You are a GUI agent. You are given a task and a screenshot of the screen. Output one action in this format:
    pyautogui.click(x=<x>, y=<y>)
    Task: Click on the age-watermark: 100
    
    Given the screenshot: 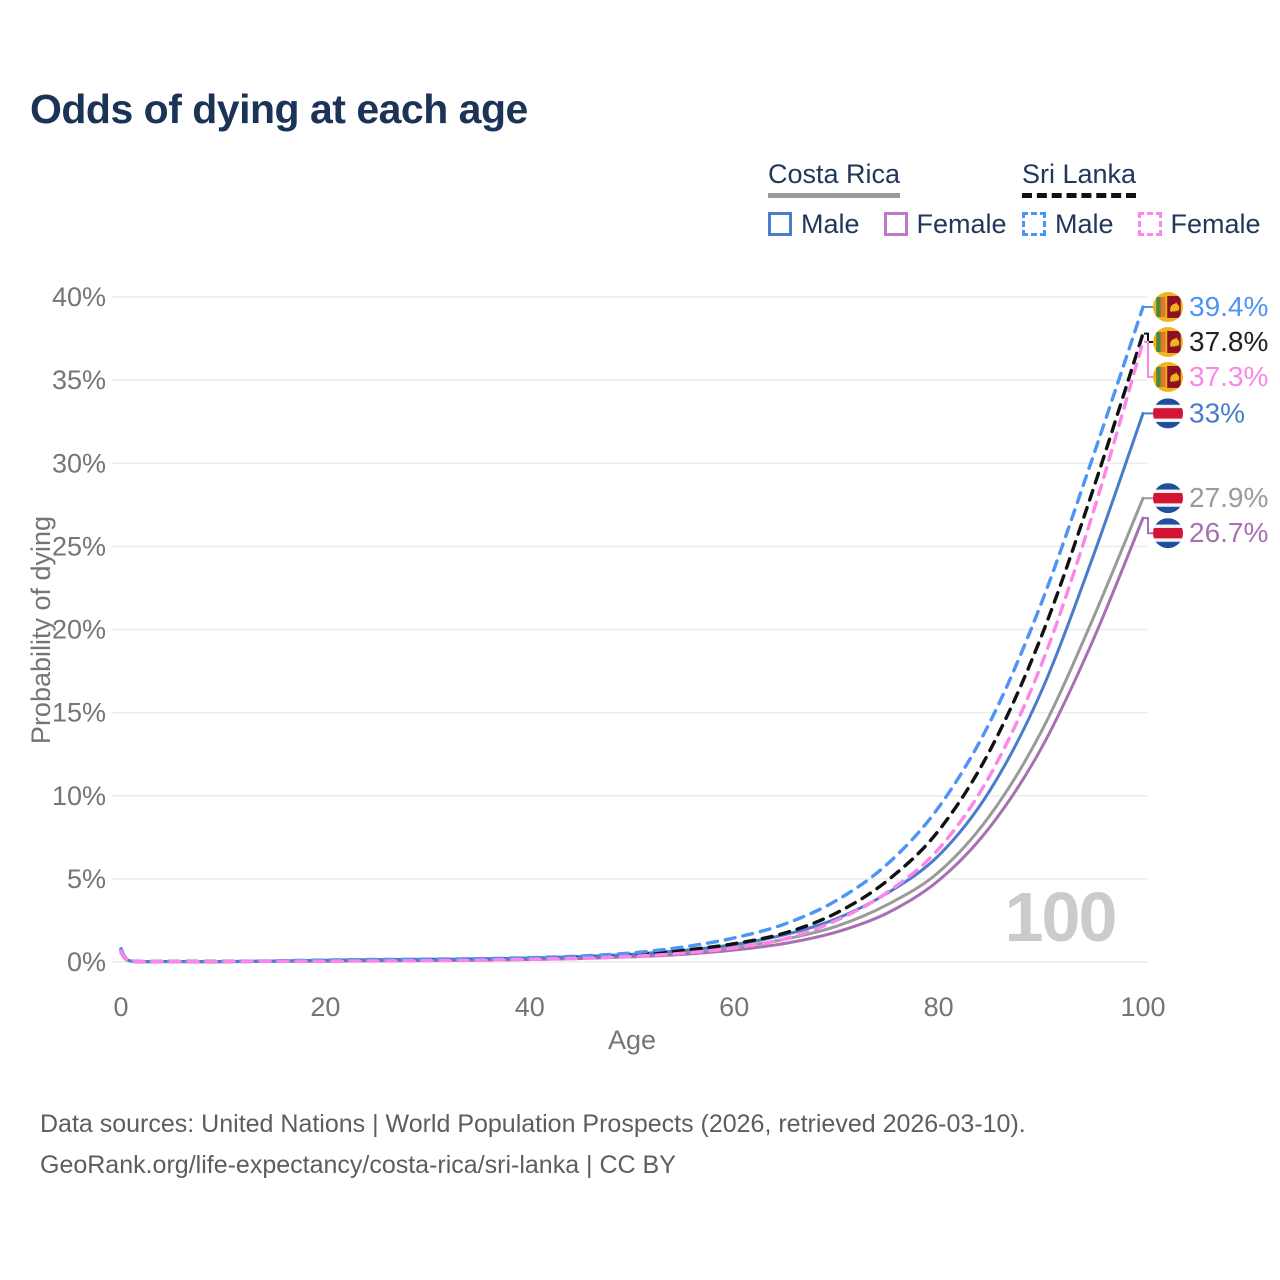 What is the action you would take?
    pyautogui.click(x=1060, y=917)
    